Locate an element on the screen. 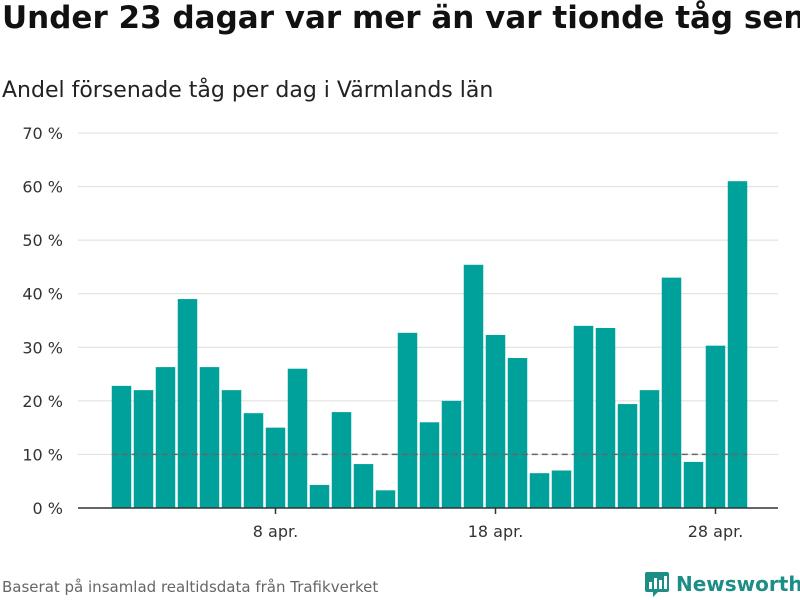 The width and height of the screenshot is (800, 600). y-tick-label: 70 % is located at coordinates (42, 133).